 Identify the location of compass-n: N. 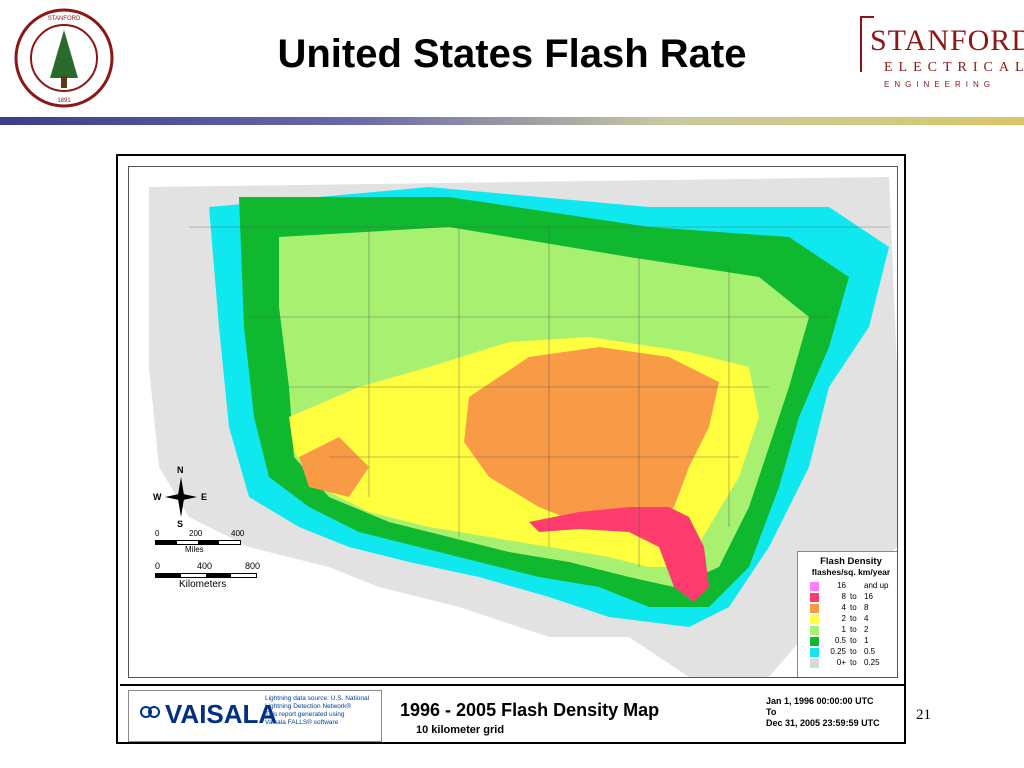
(180, 470).